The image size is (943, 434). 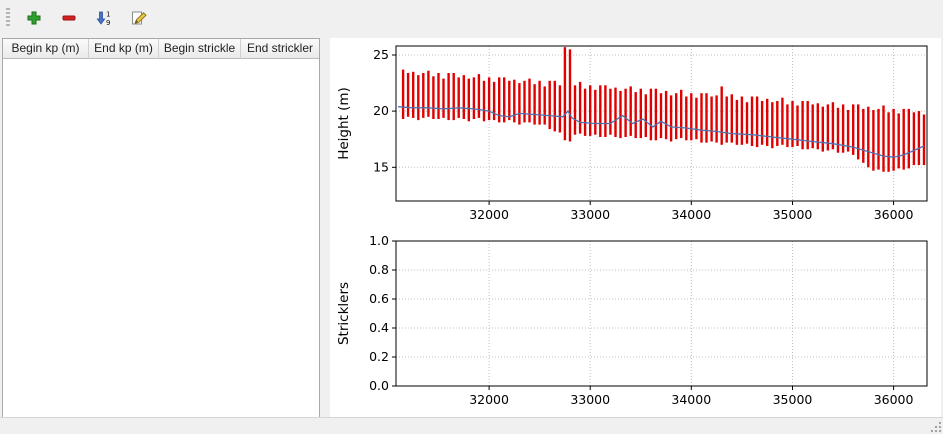 I want to click on edit-icon, so click(x=139, y=18).